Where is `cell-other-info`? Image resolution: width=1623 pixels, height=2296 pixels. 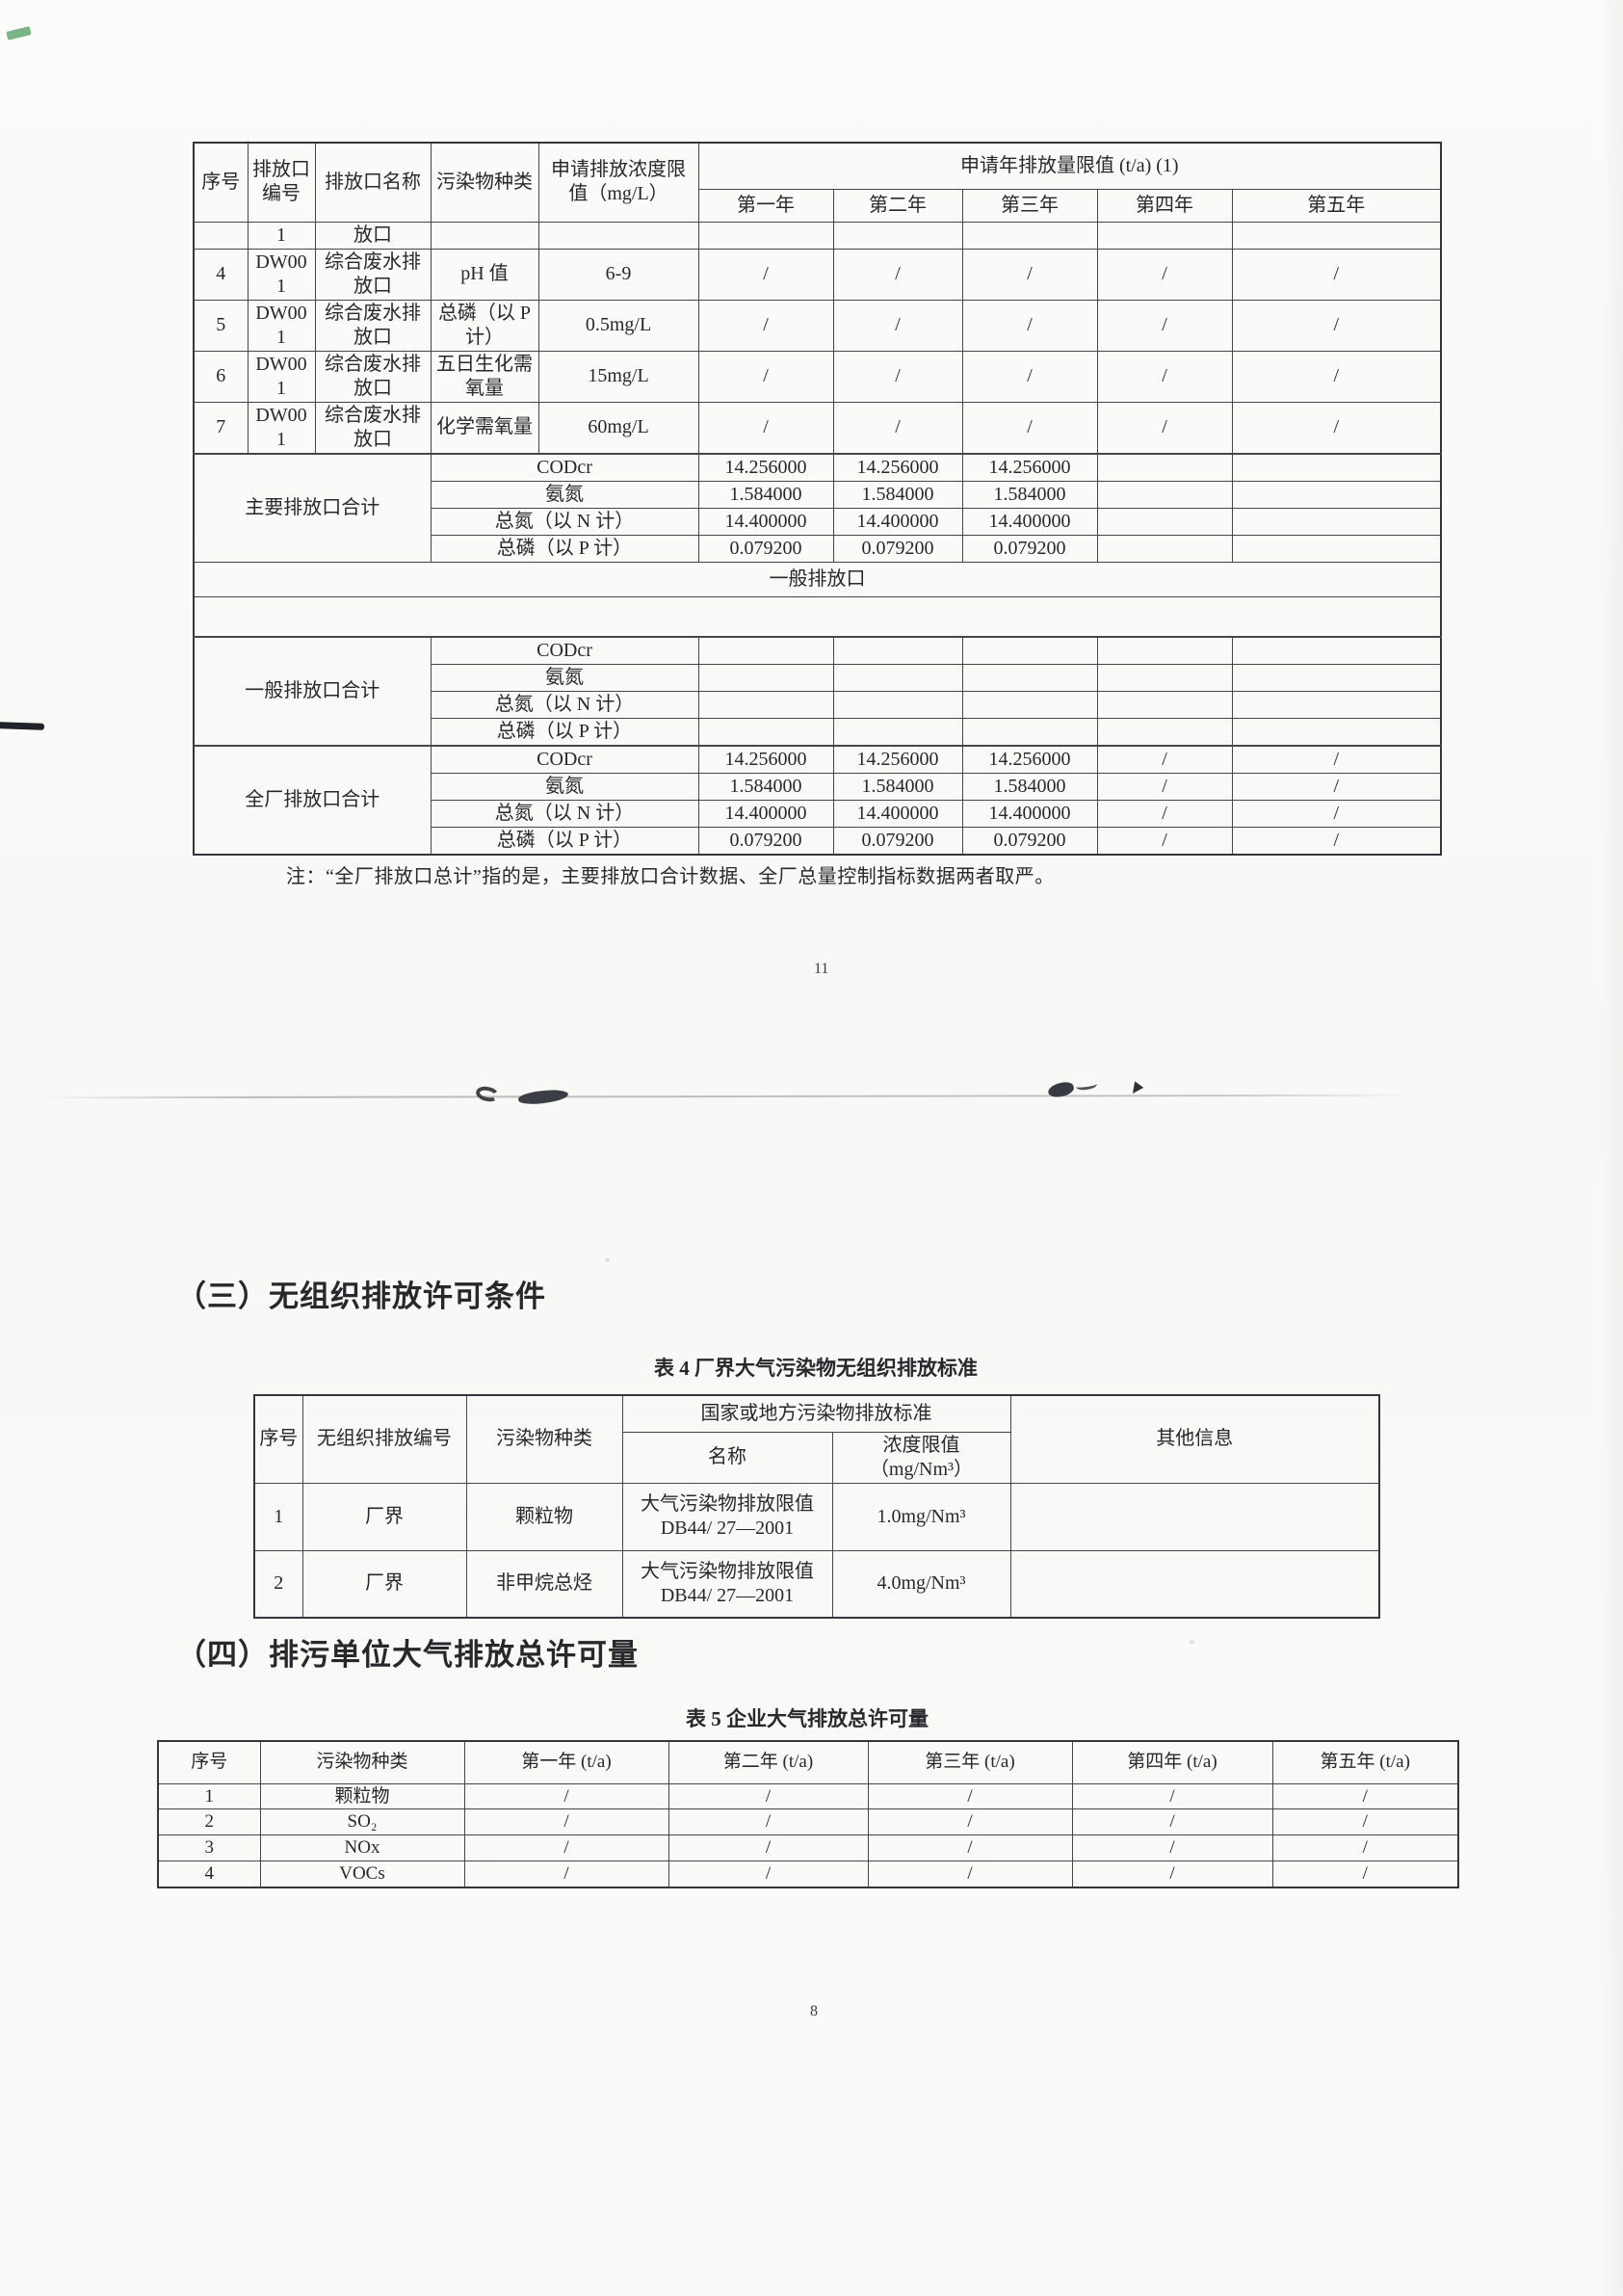
cell-other-info is located at coordinates (1194, 1516).